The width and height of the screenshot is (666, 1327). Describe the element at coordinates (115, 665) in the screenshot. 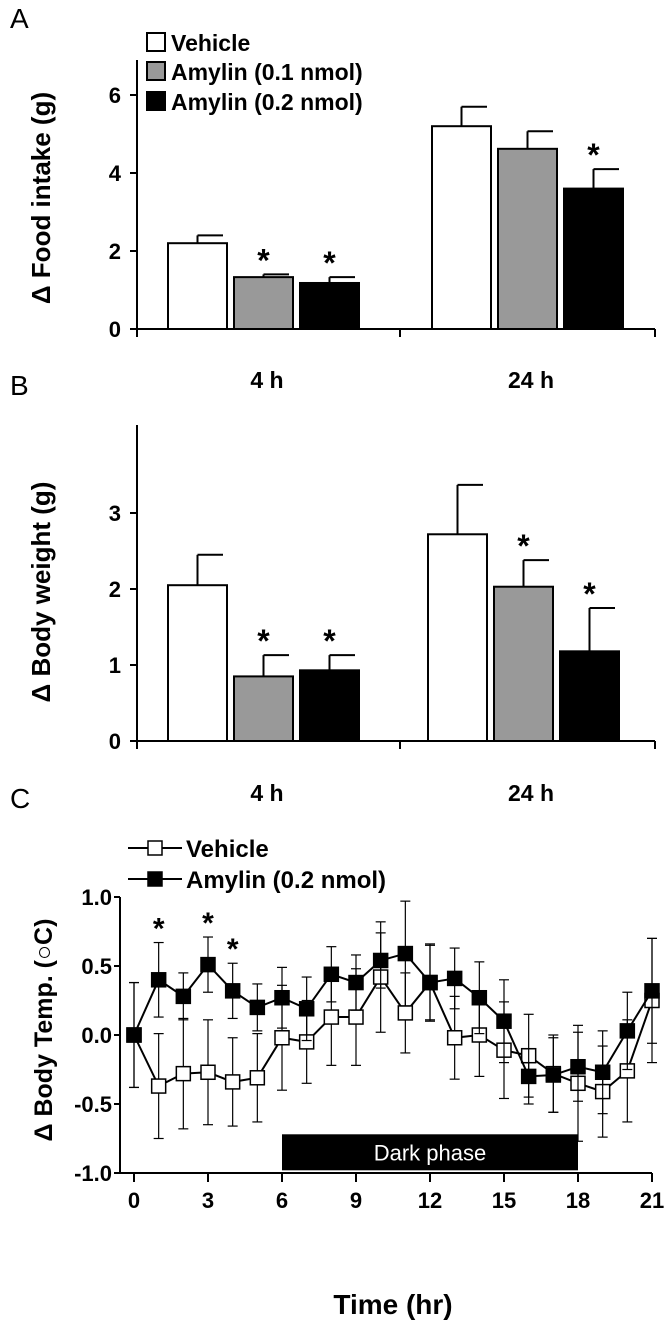

I see `y-tick-label: 1` at that location.